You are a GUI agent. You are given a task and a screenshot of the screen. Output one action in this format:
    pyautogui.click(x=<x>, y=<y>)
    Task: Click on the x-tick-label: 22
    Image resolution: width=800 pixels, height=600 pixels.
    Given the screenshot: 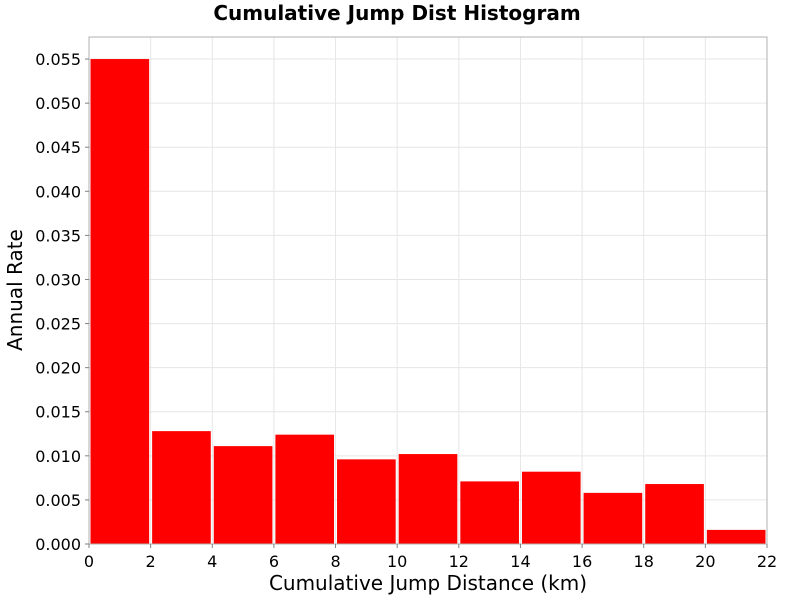 What is the action you would take?
    pyautogui.click(x=767, y=561)
    